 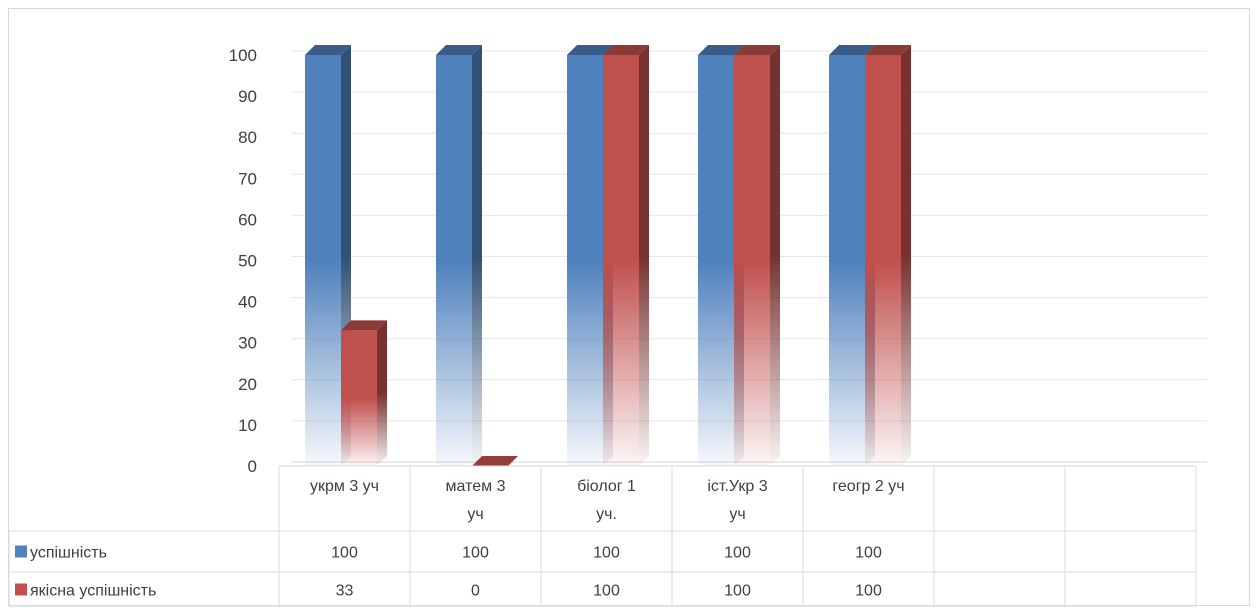 What do you see at coordinates (344, 486) in the screenshot?
I see `category-label: укрм 3 уч` at bounding box center [344, 486].